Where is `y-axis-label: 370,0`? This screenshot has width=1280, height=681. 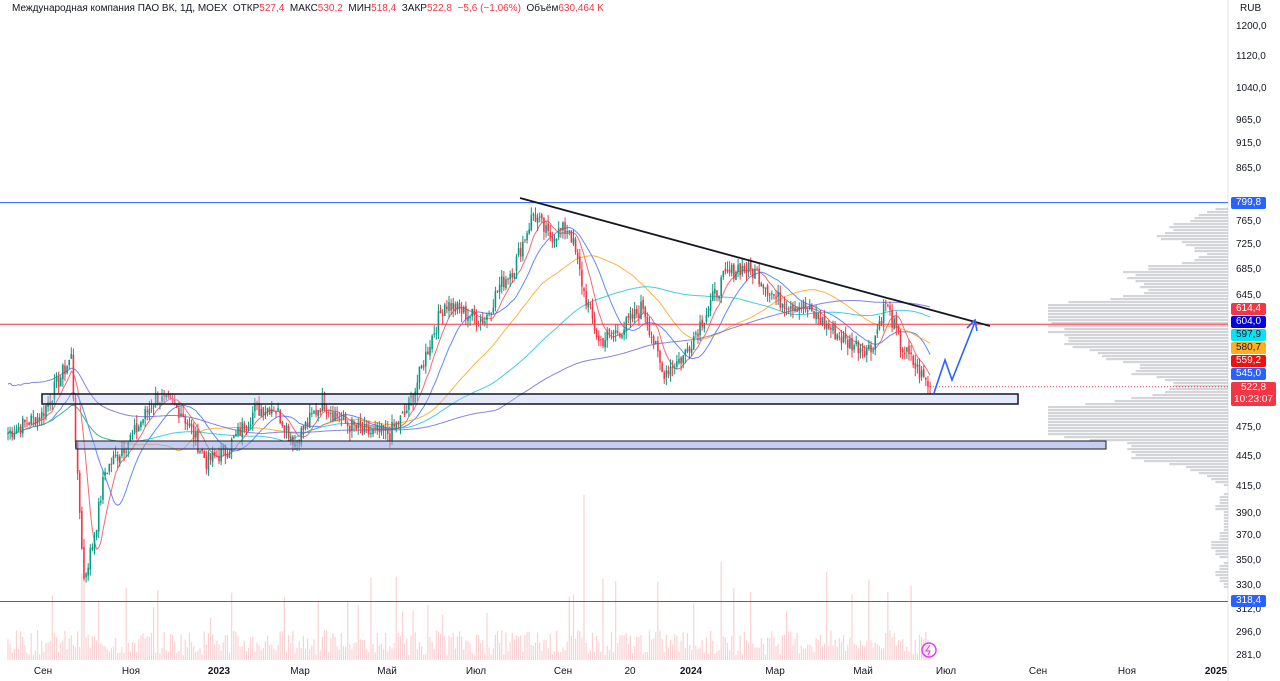 y-axis-label: 370,0 is located at coordinates (1249, 536).